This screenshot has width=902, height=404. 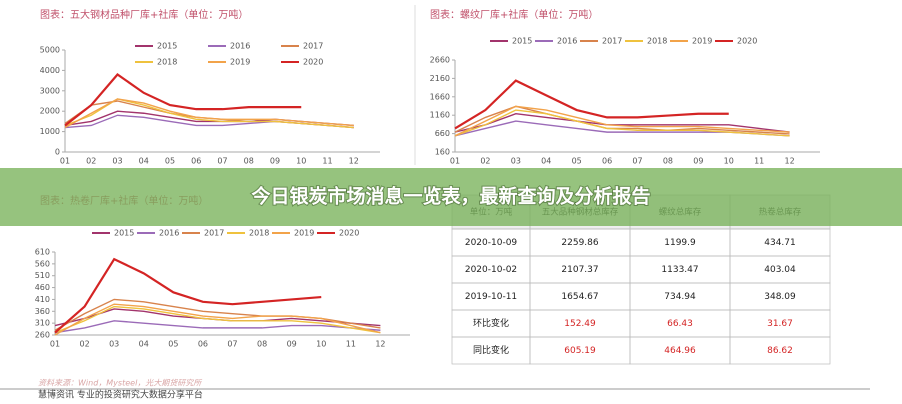 What do you see at coordinates (442, 133) in the screenshot?
I see `y-tick-label: 660` at bounding box center [442, 133].